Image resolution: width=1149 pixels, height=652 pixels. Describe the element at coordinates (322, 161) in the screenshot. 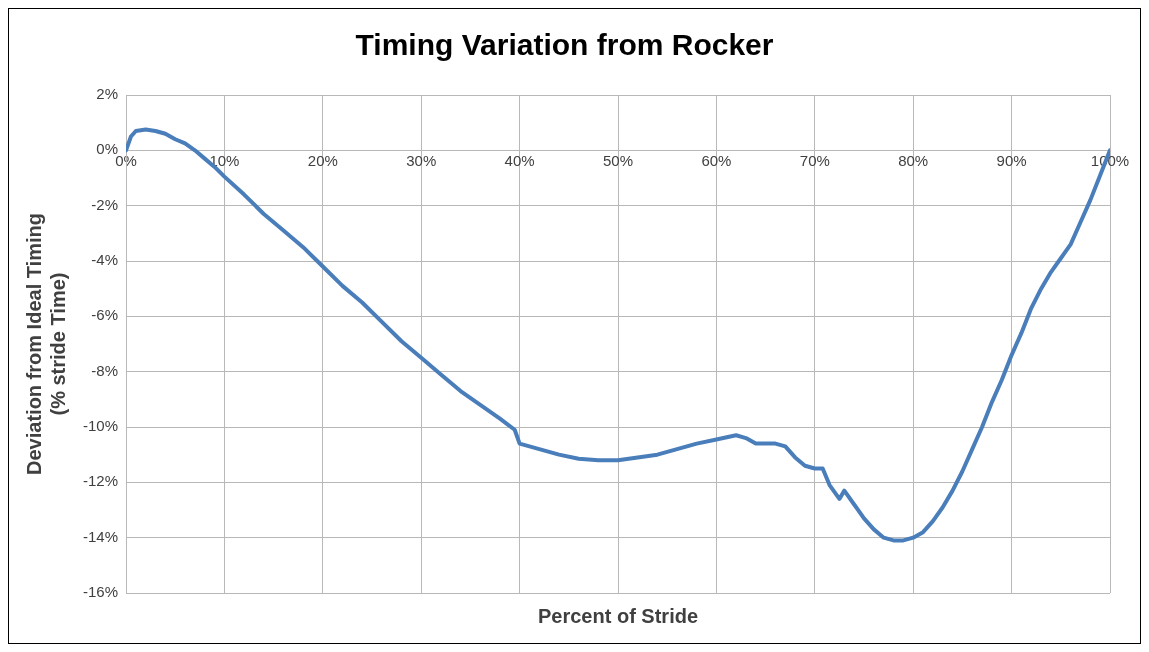

I see `x-tick-label: 20%` at that location.